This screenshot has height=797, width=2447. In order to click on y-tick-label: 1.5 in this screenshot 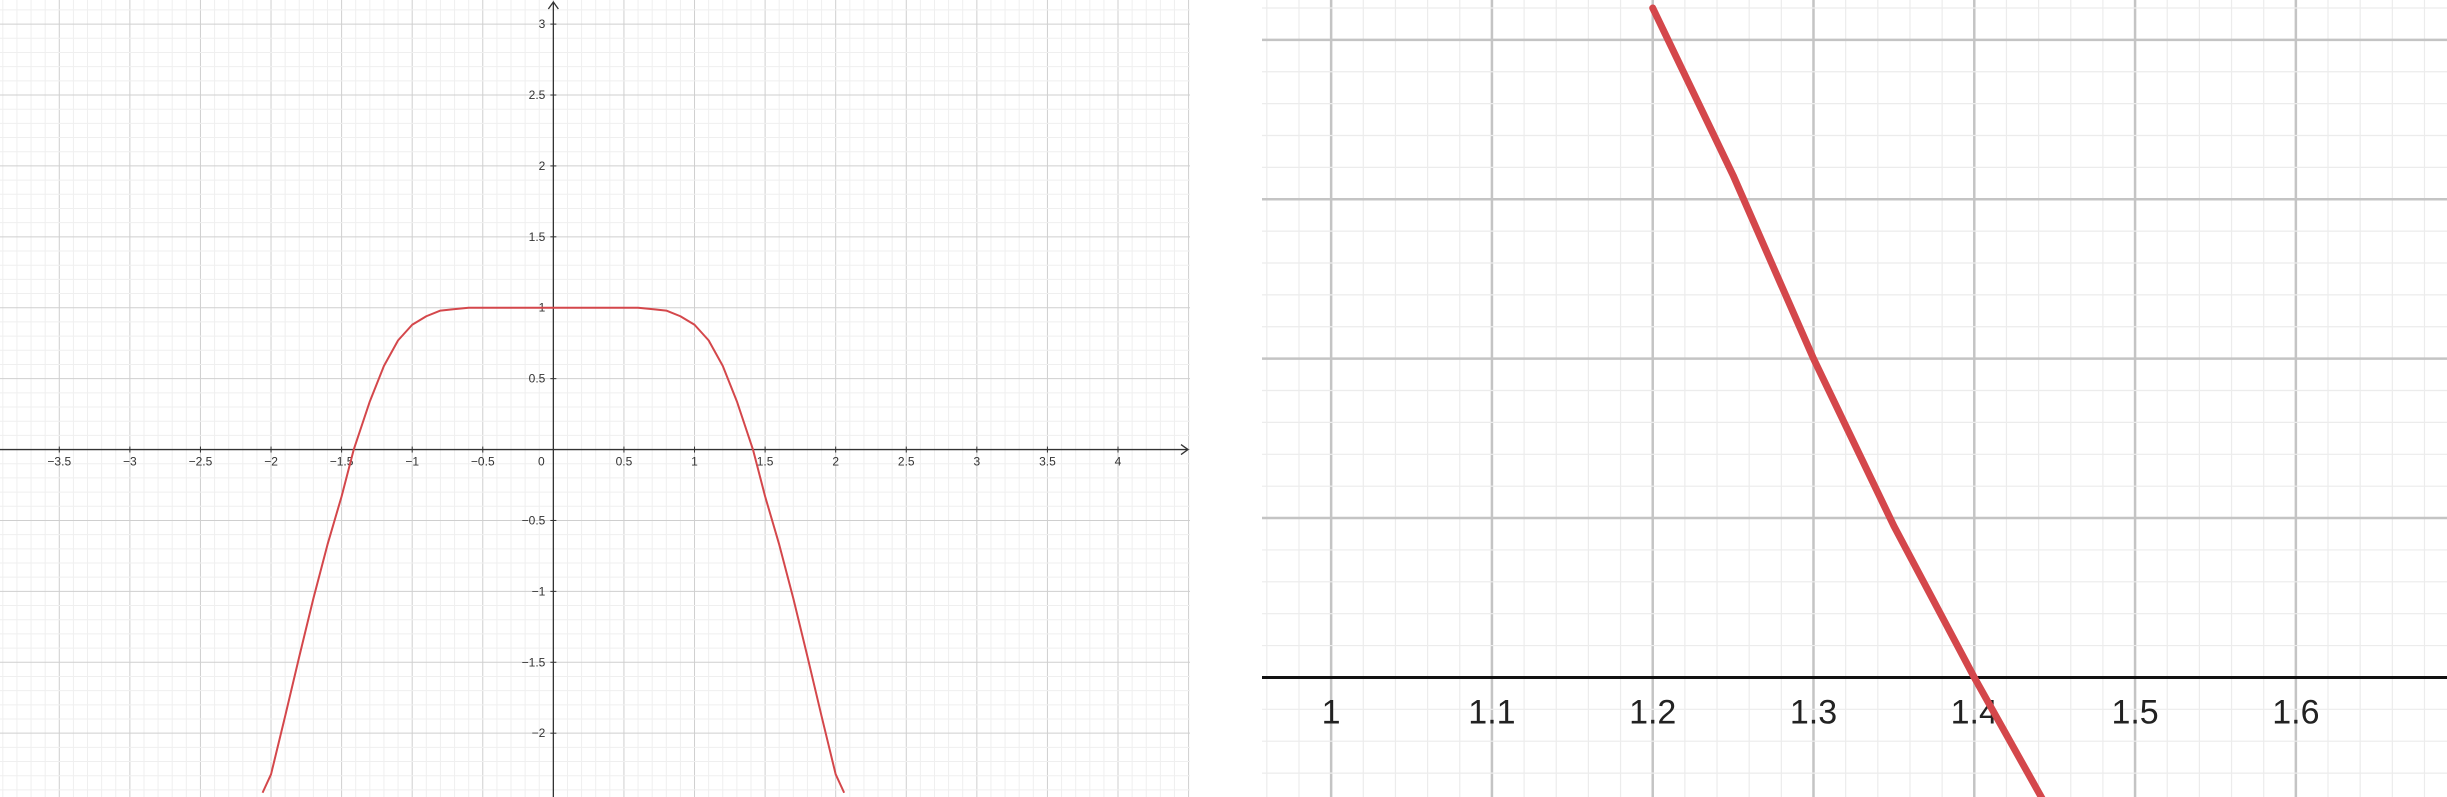, I will do `click(537, 237)`.